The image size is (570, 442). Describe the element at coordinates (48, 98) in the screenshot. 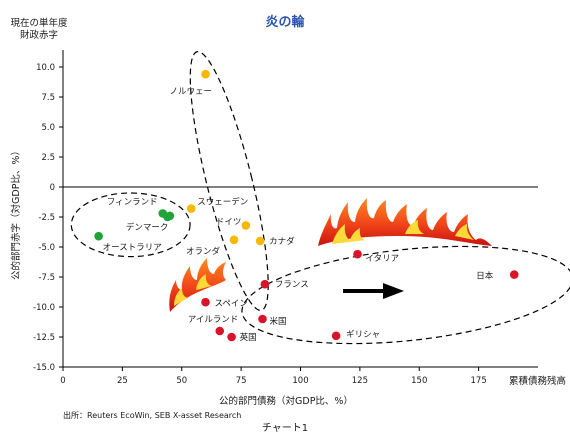

I see `y-tick-label: 7.5` at that location.